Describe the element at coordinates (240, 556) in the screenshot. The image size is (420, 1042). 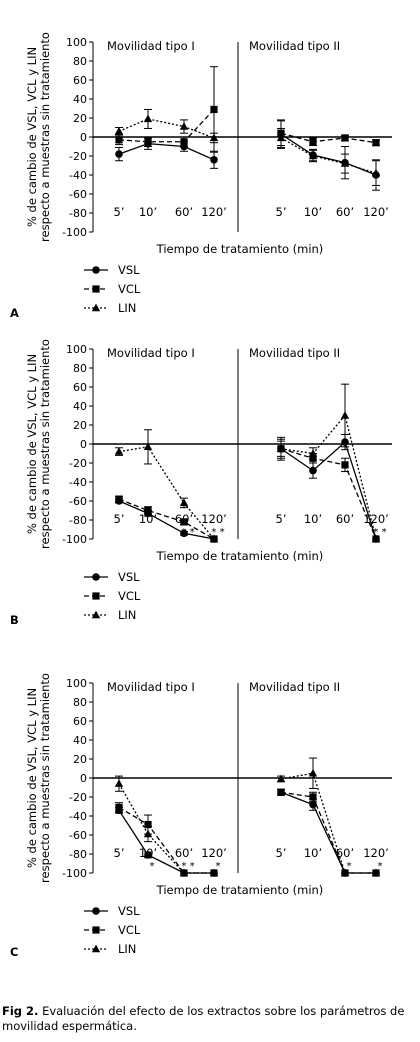
I see `x-axis-label: Tiempo de tratamiento (min)` at that location.